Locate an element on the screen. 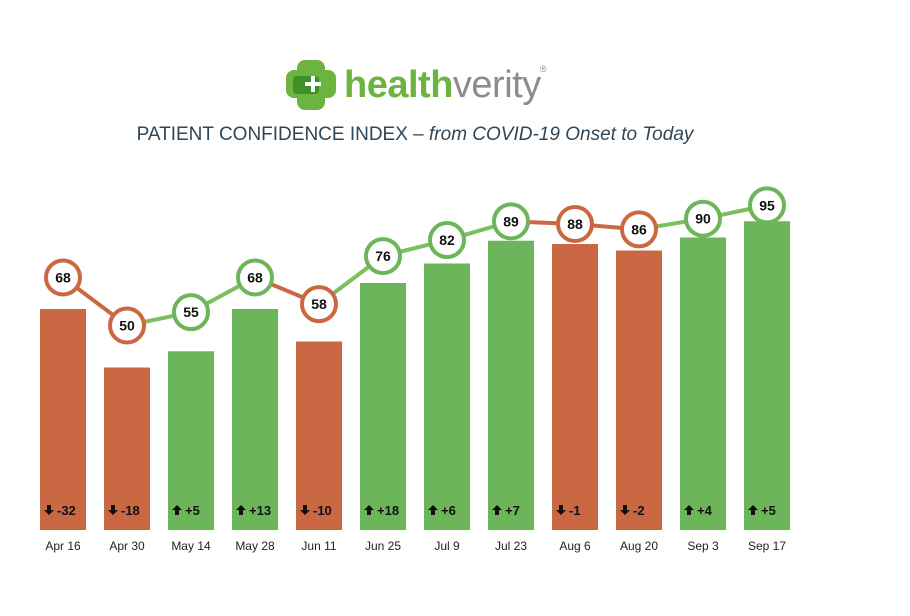 The image size is (910, 616). change-label: +4 is located at coordinates (698, 510).